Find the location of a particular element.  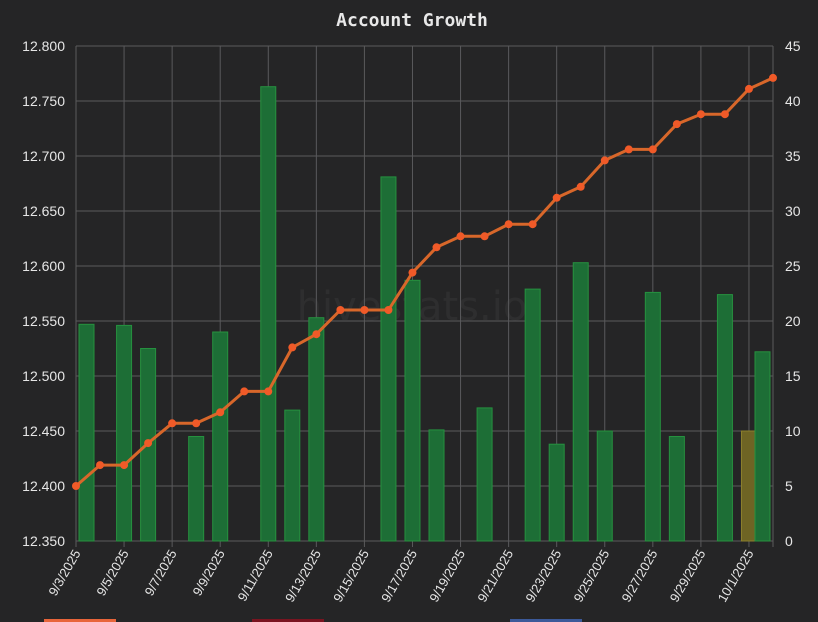

legend is located at coordinates (313, 620).